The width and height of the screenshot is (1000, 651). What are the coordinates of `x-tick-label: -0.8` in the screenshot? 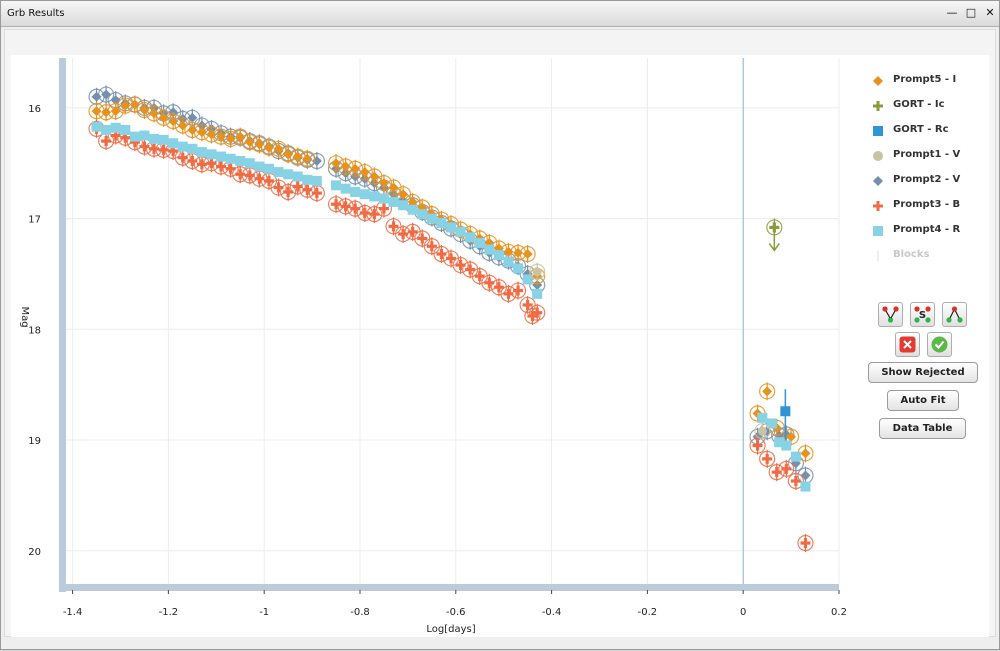 It's located at (360, 612).